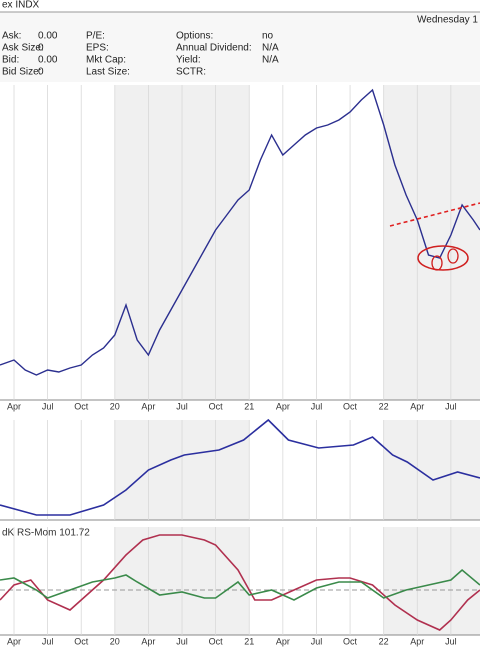 The height and width of the screenshot is (650, 480). What do you see at coordinates (434, 214) in the screenshot?
I see `trend-annotation` at bounding box center [434, 214].